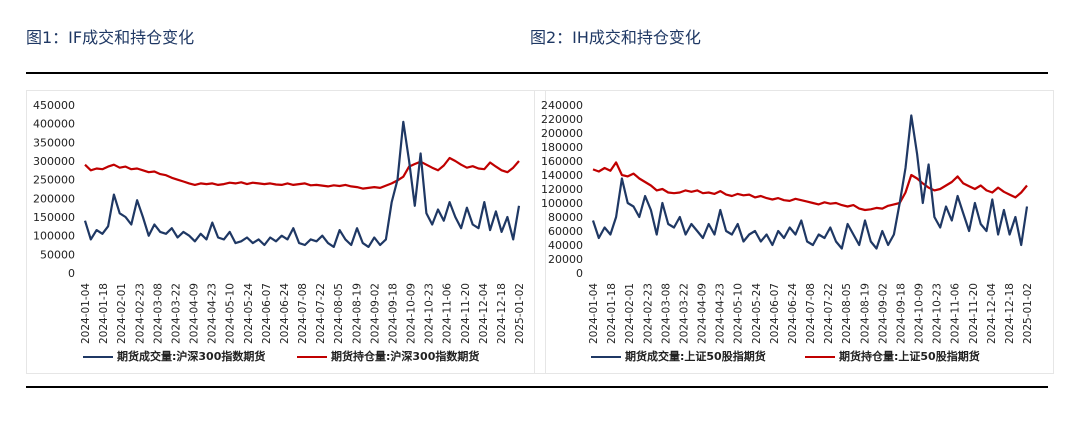 The width and height of the screenshot is (1074, 426). I want to click on y-tick-label: 400000, so click(54, 124).